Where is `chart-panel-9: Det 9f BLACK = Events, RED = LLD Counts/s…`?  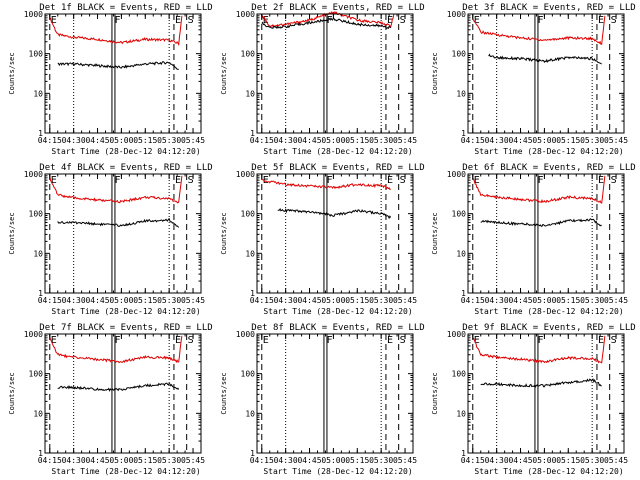
chart-panel-9: Det 9f BLACK = Events, RED = LLD Counts/s… is located at coordinates (533, 399).